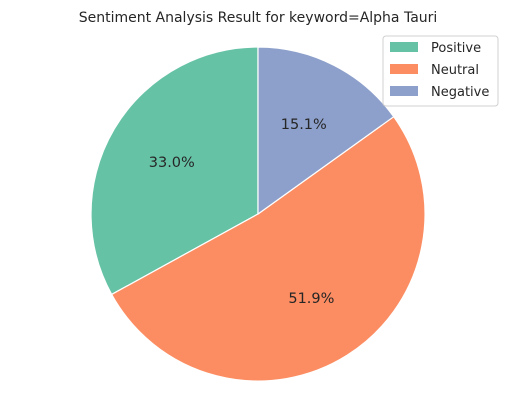 Image resolution: width=515 pixels, height=410 pixels. Describe the element at coordinates (311, 299) in the screenshot. I see `slice-label-neutral: 51.9%` at that location.